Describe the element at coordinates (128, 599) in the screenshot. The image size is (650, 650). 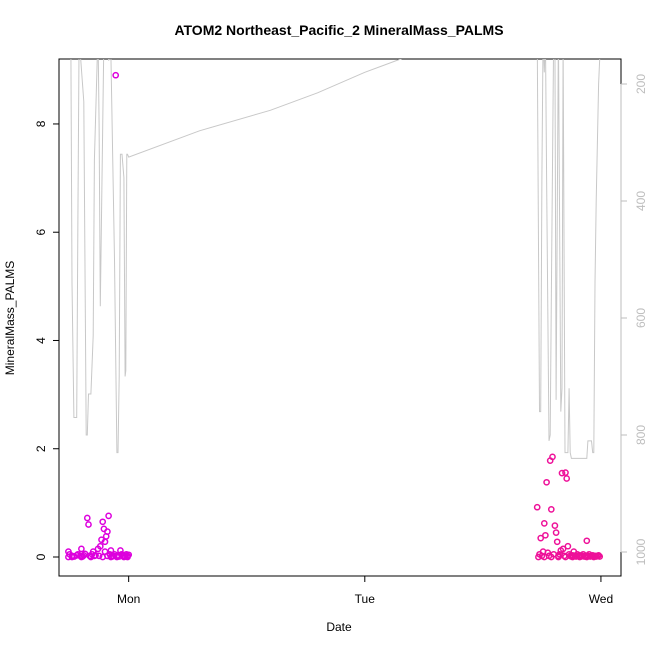
I see `x-tick-label: Mon` at that location.